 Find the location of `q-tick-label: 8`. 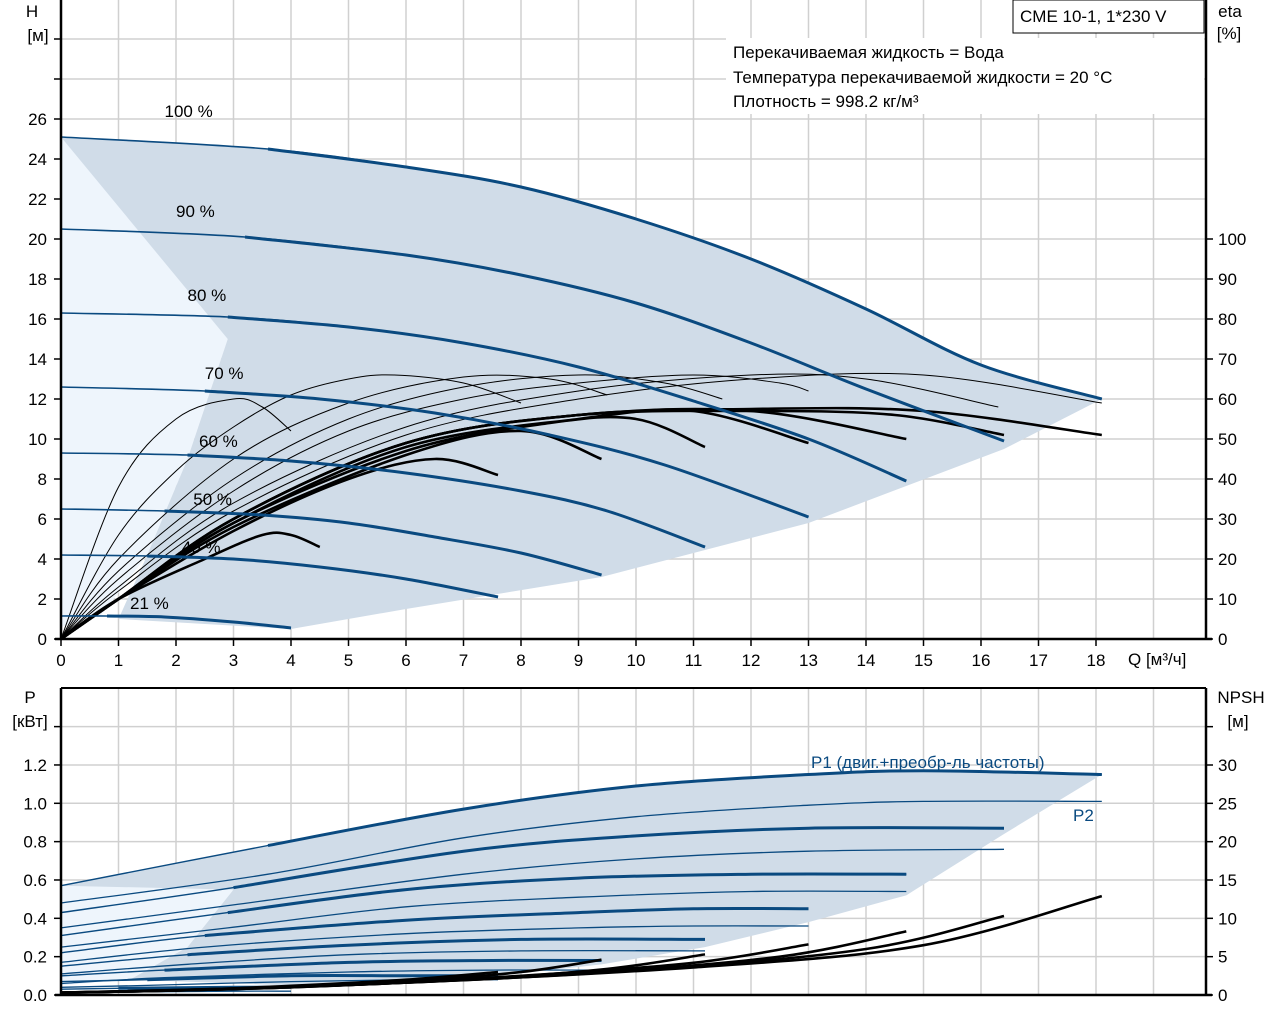

q-tick-label: 8 is located at coordinates (520, 660).